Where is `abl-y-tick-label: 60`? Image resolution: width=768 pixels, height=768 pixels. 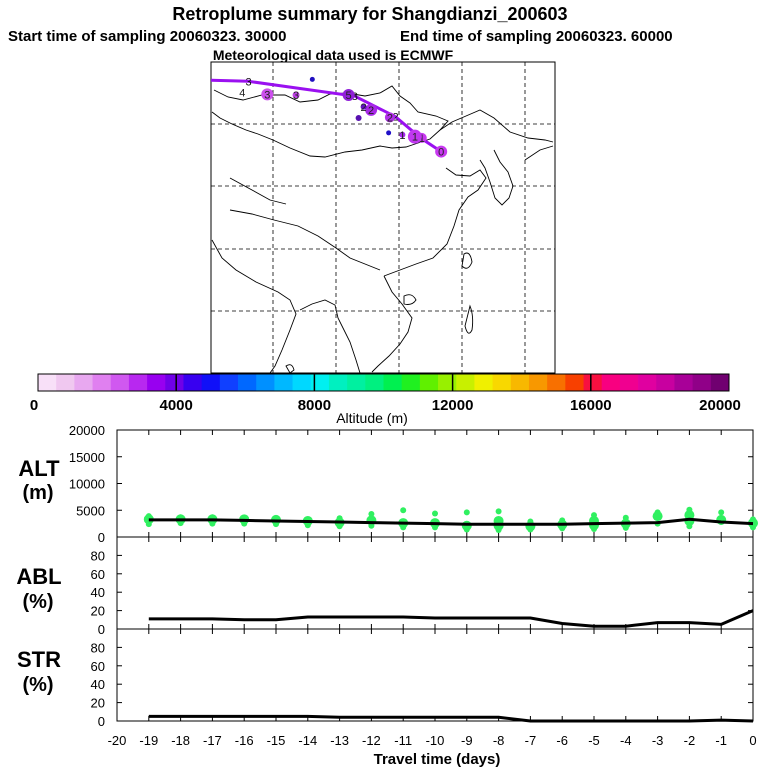 abl-y-tick-label: 60 is located at coordinates (98, 574).